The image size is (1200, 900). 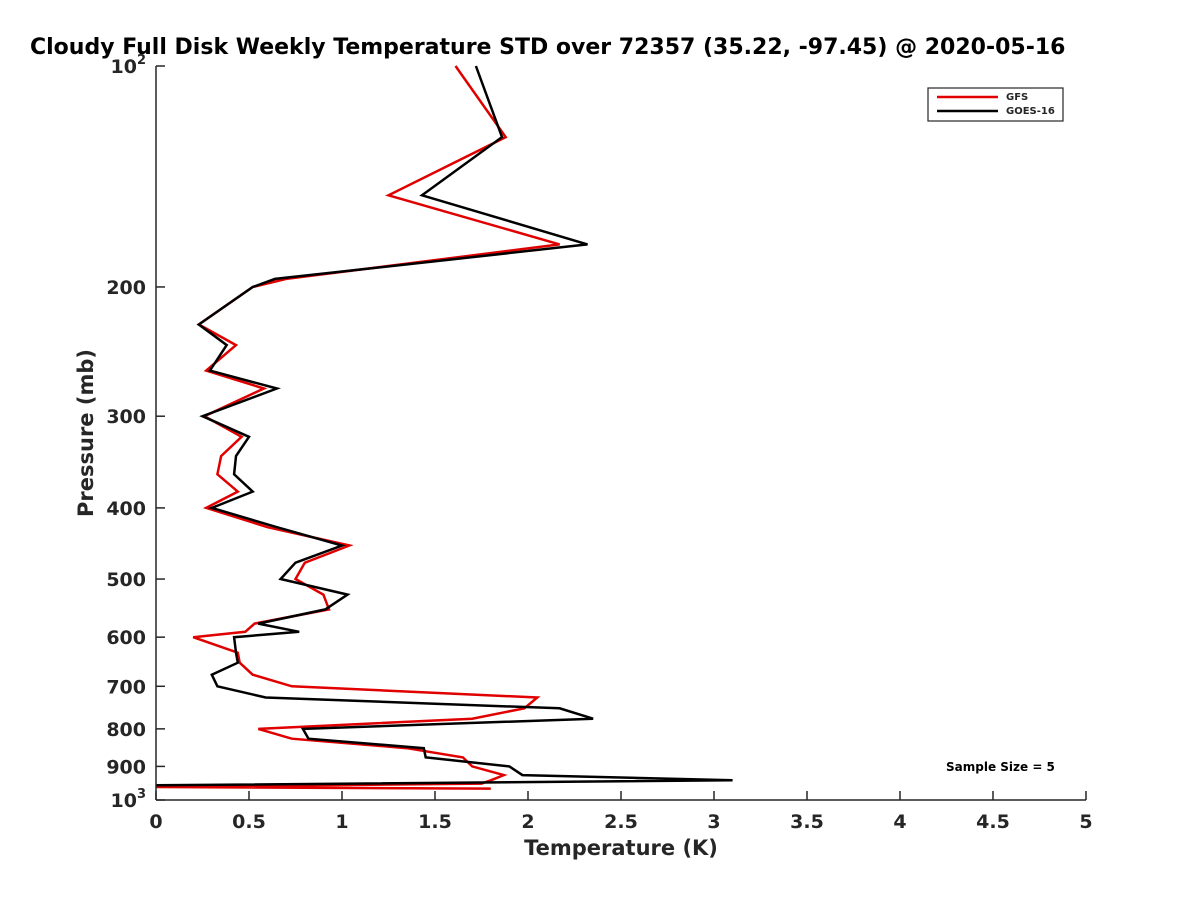 What do you see at coordinates (993, 822) in the screenshot?
I see `x-tick-label: 4.5` at bounding box center [993, 822].